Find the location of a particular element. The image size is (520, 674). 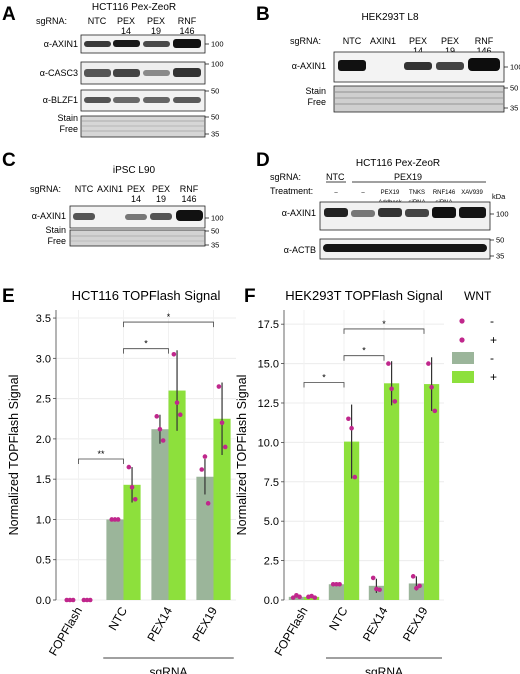

lane-sublabel-4: 146 is located at coordinates (483, 51).